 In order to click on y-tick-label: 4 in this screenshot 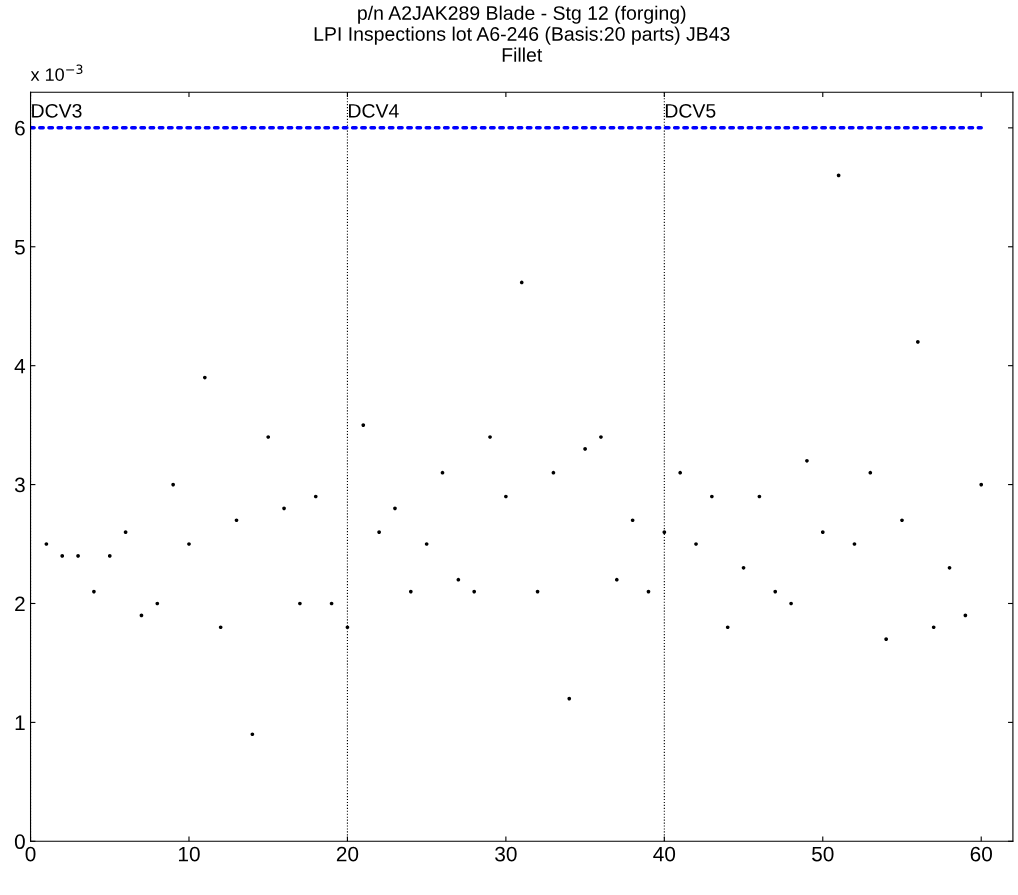, I will do `click(20, 366)`.